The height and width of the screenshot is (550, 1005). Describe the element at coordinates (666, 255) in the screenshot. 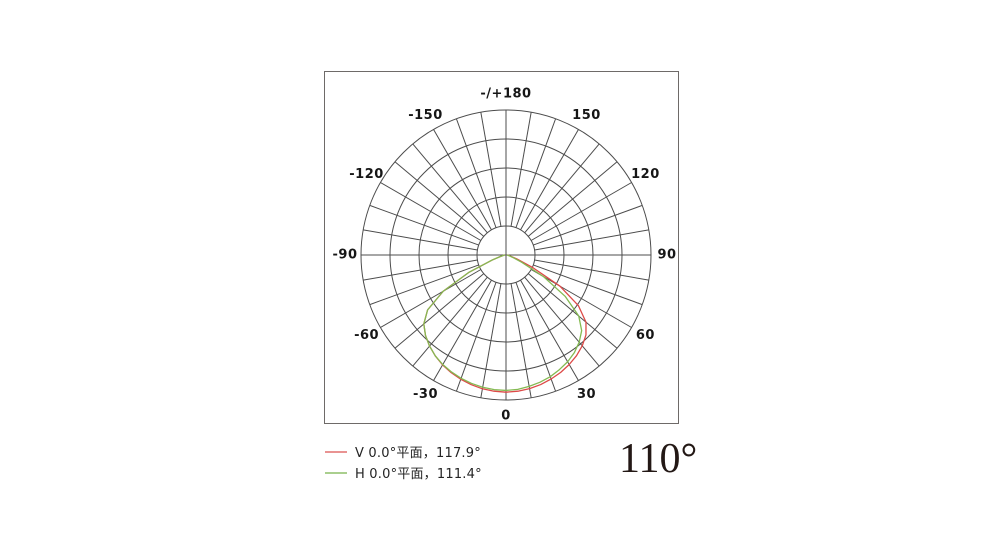

I see `angle-label: 90` at that location.